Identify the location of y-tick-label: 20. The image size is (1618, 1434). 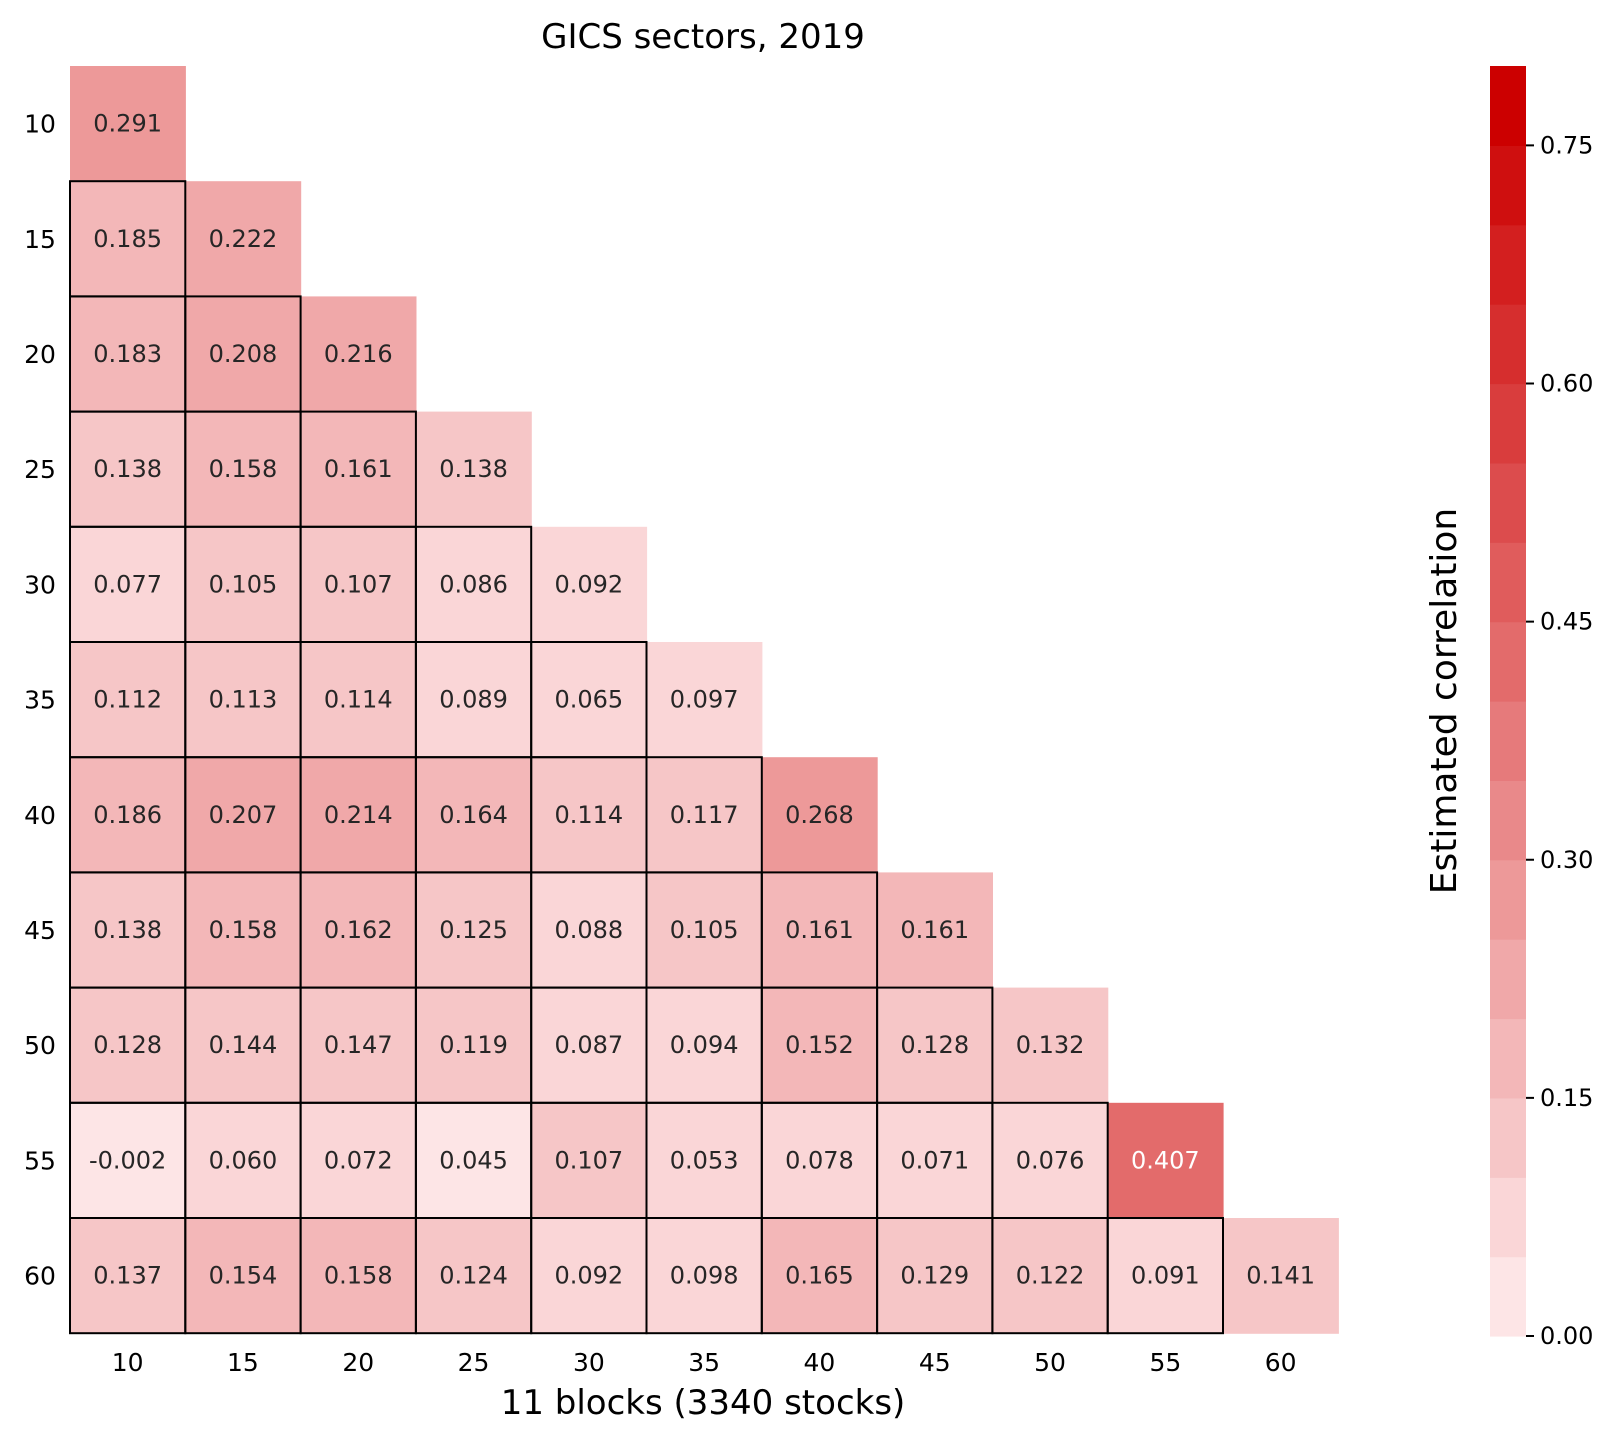
(40, 354).